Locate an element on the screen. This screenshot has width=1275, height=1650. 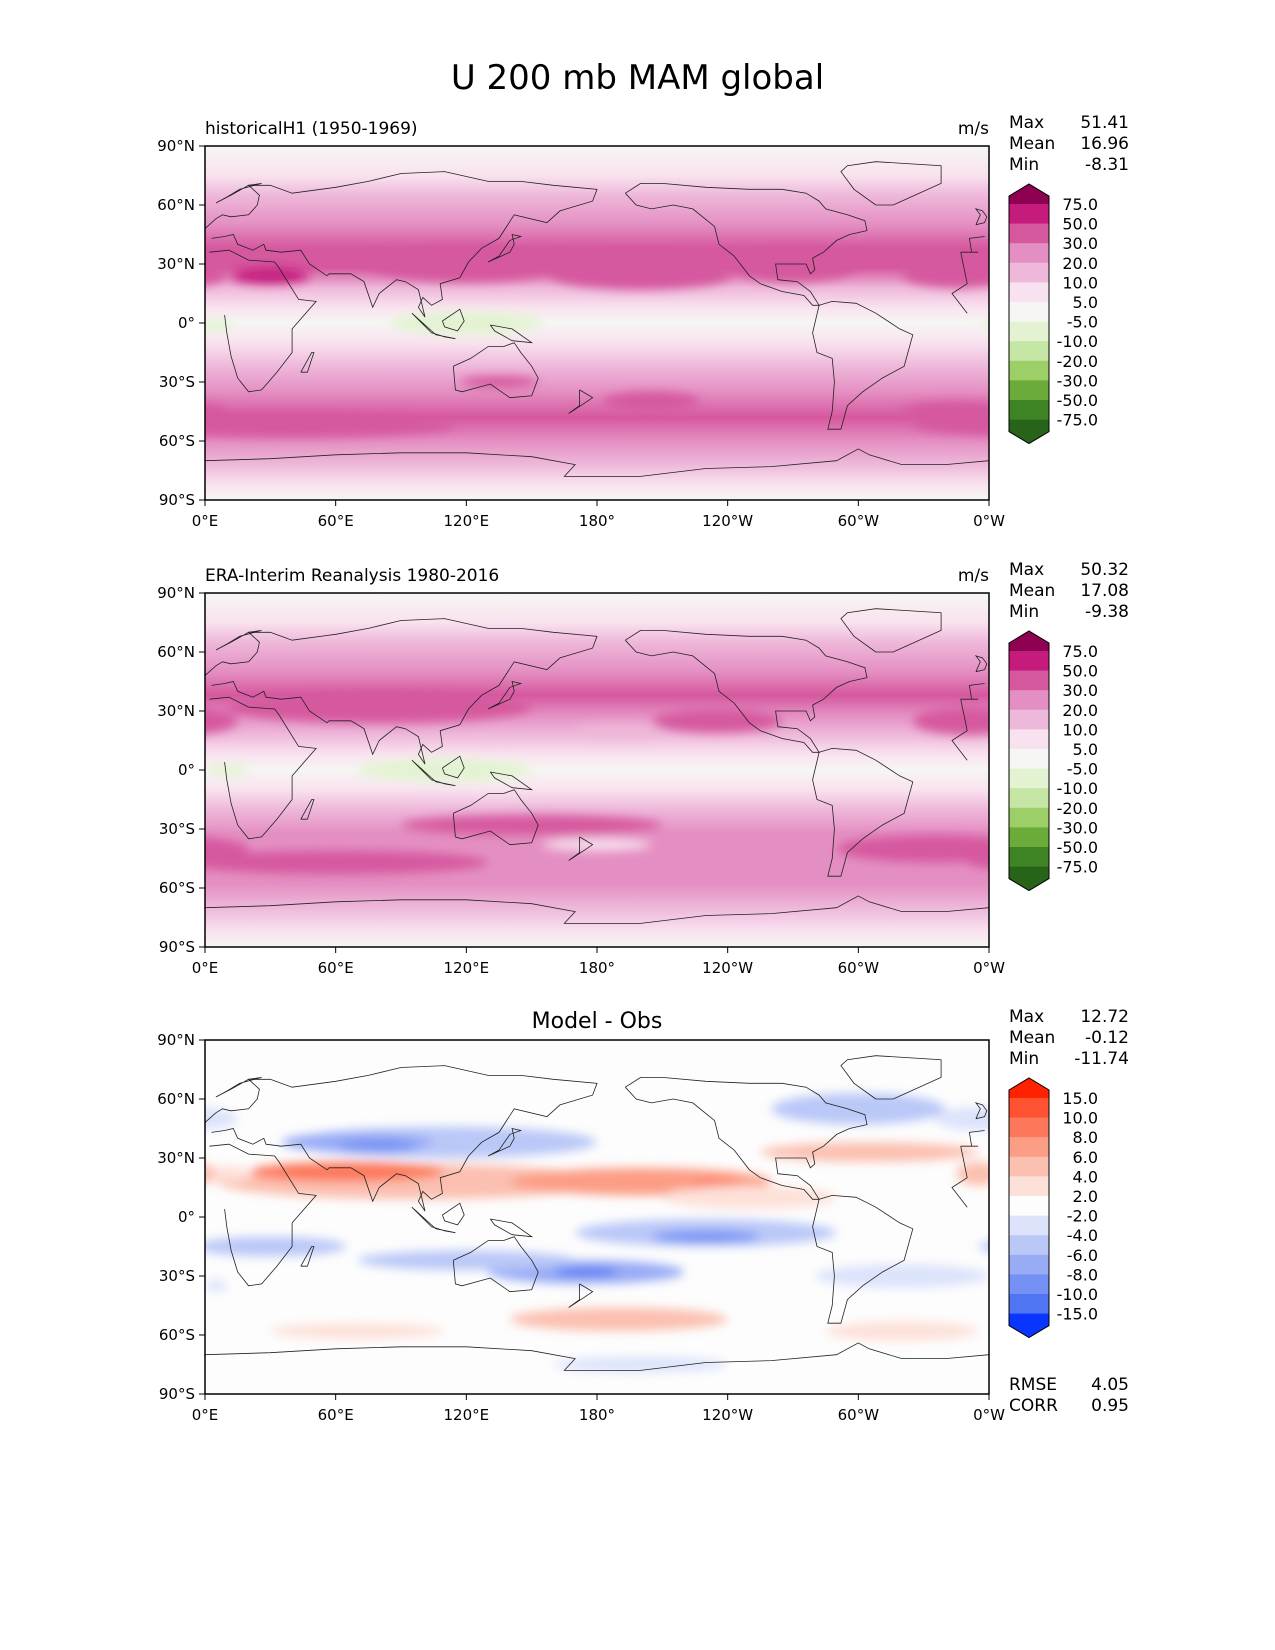
stat-value: 50.32 is located at coordinates (1104, 570).